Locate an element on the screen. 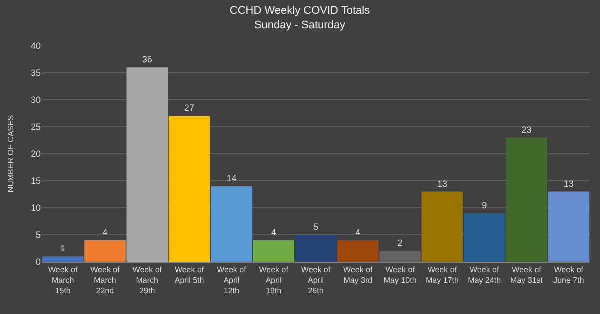 This screenshot has height=314, width=600. x-tick-label: Week of April 26th is located at coordinates (316, 281).